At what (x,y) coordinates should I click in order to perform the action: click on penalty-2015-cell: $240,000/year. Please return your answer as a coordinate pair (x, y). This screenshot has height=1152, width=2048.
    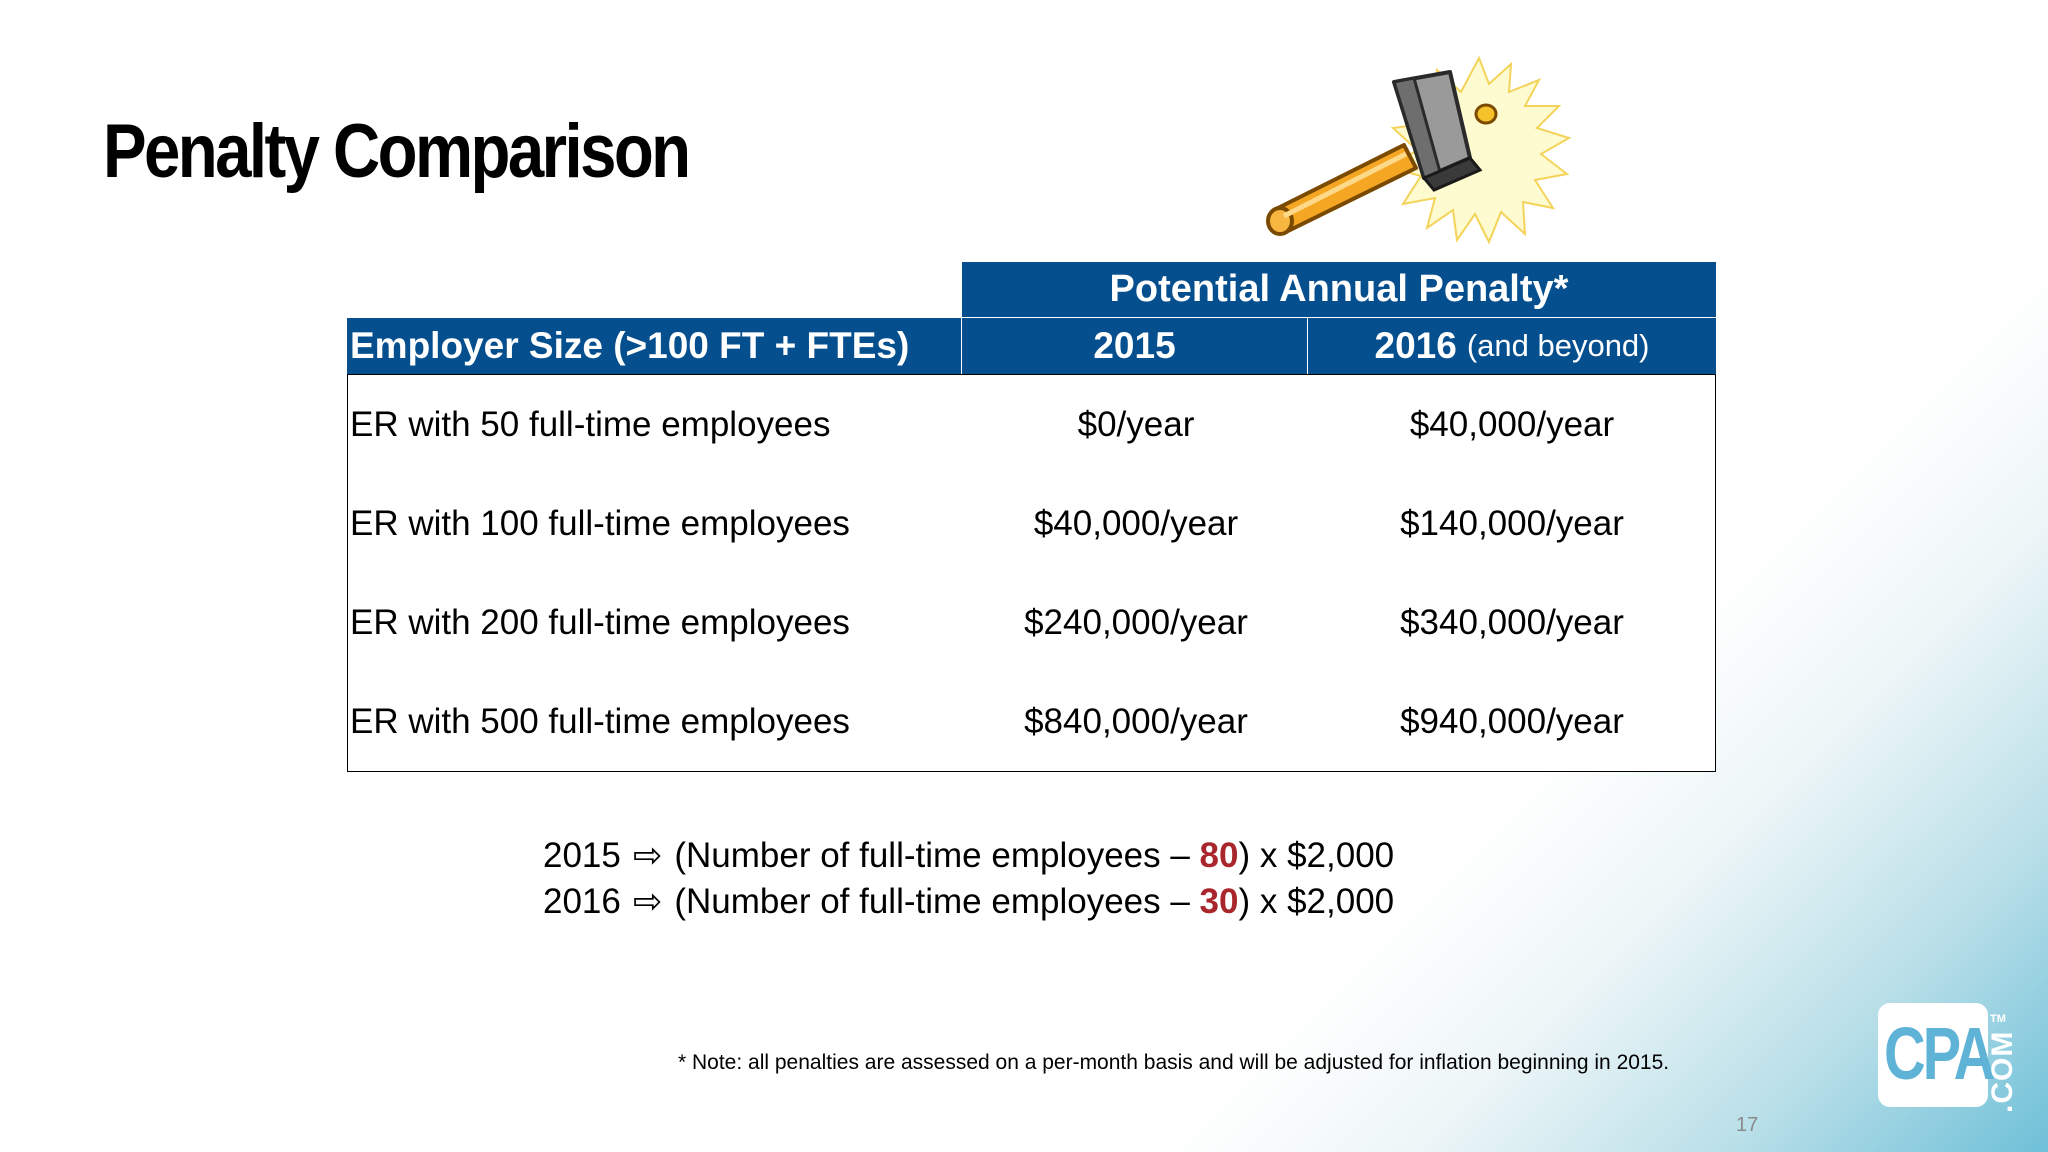
    Looking at the image, I should click on (1136, 622).